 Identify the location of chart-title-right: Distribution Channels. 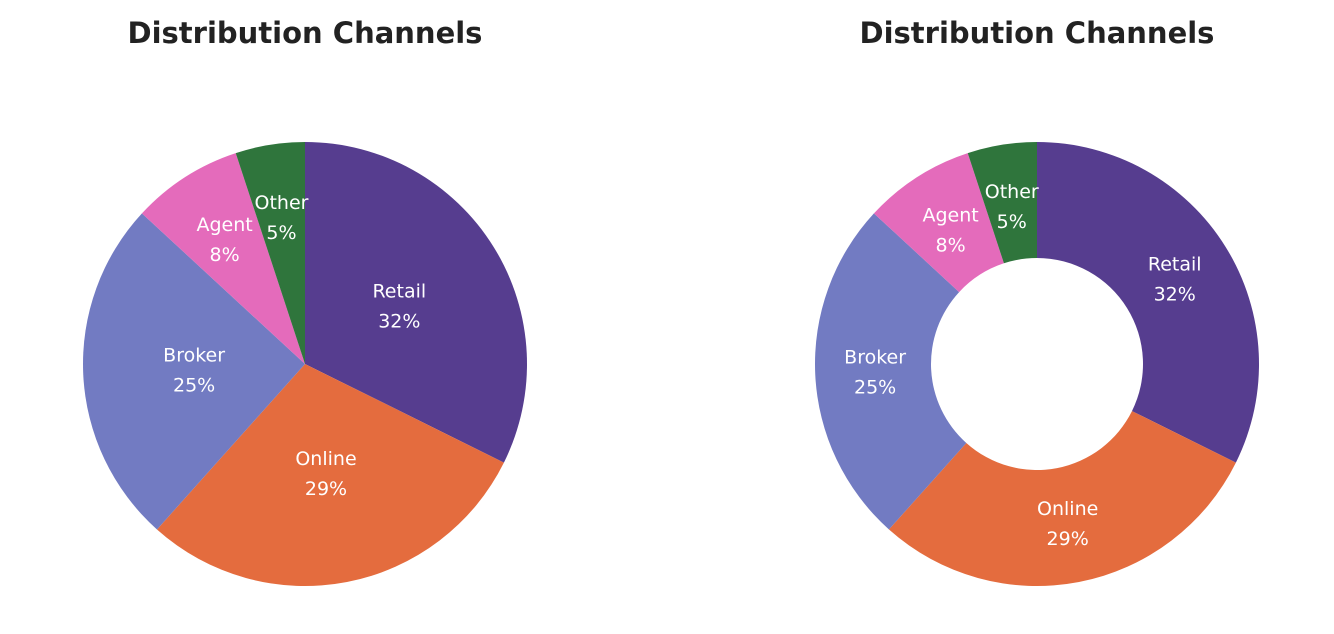
(1037, 33).